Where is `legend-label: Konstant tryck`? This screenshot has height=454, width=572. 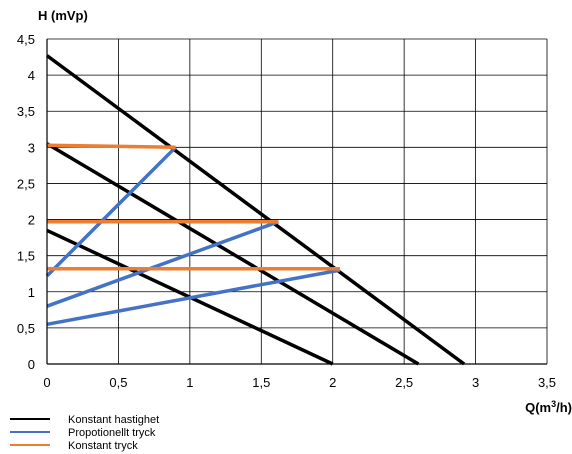 legend-label: Konstant tryck is located at coordinates (103, 446).